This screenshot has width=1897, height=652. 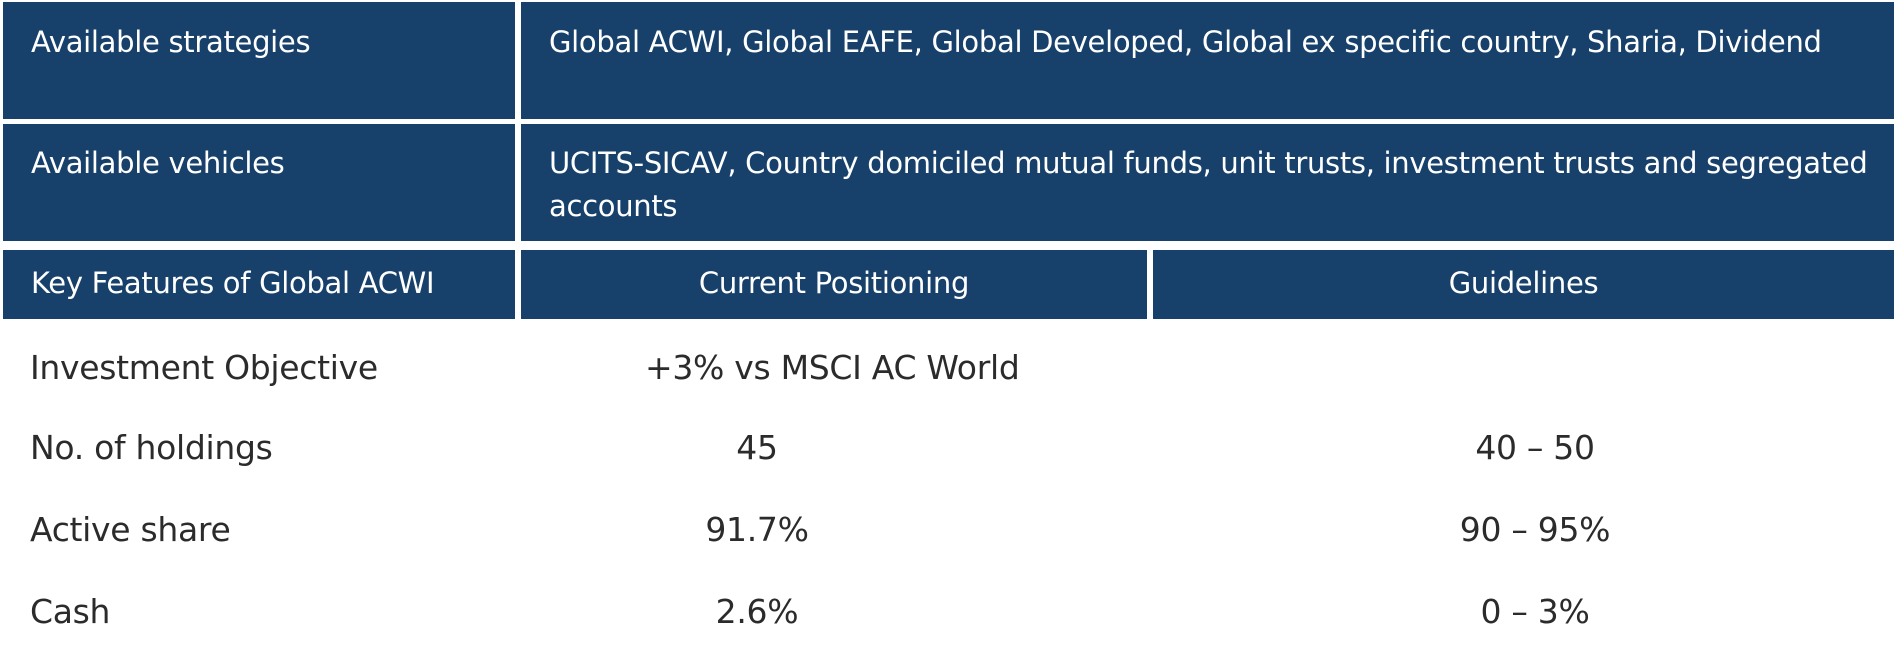 What do you see at coordinates (1535, 529) in the screenshot?
I see `guidelines-cell: 90 – 95%` at bounding box center [1535, 529].